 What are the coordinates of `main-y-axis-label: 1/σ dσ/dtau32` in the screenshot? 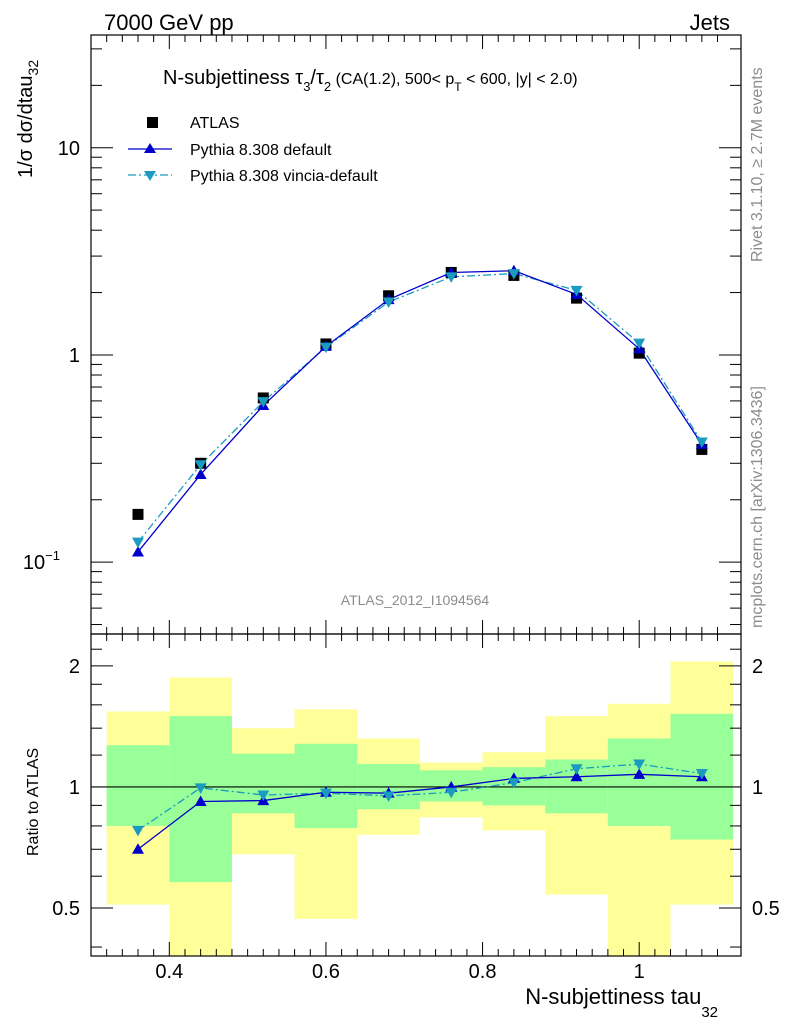 It's located at (28, 119).